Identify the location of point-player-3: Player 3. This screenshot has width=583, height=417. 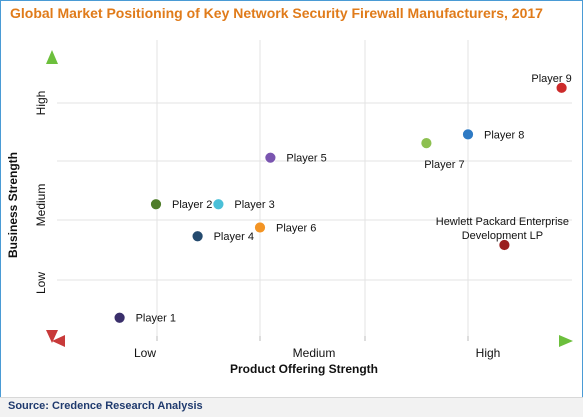
(243, 204).